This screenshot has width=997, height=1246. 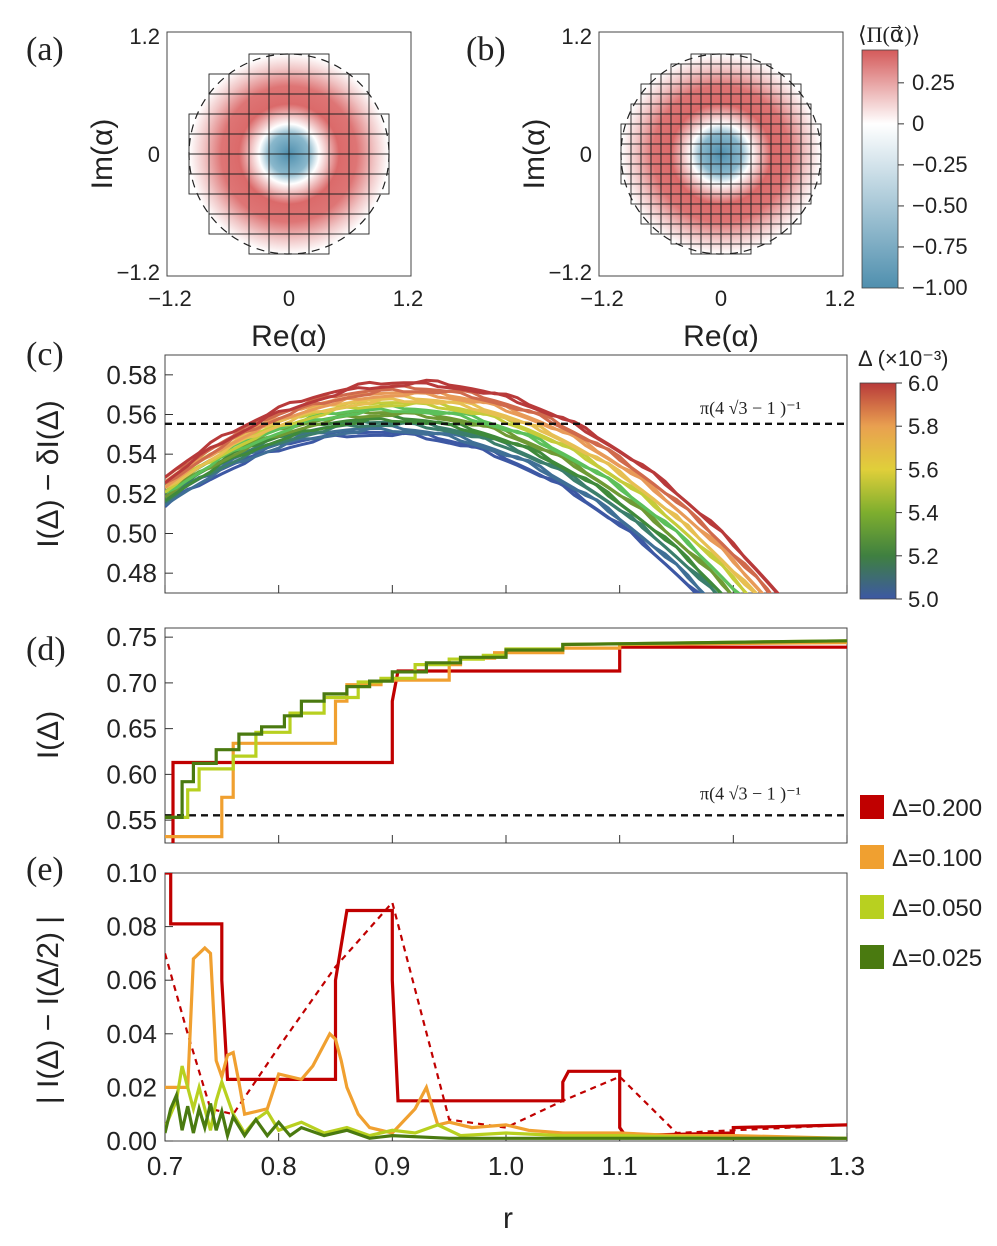 I want to click on panel-e-ytick-label: 0.00, so click(x=131, y=1141).